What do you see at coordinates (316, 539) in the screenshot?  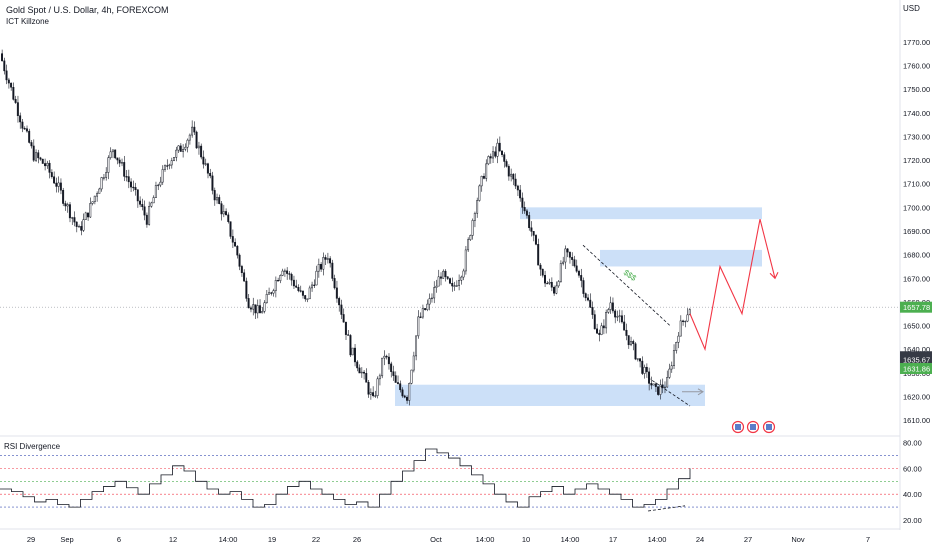 I see `time-tick-label: 22` at bounding box center [316, 539].